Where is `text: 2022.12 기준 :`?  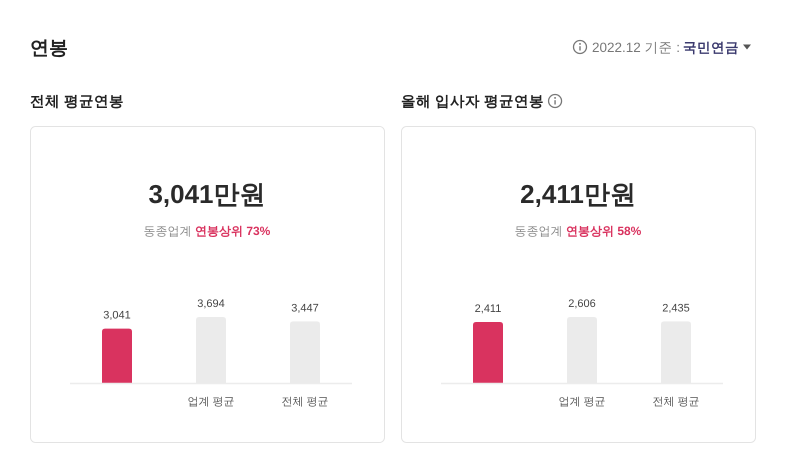
text: 2022.12 기준 : is located at coordinates (636, 47).